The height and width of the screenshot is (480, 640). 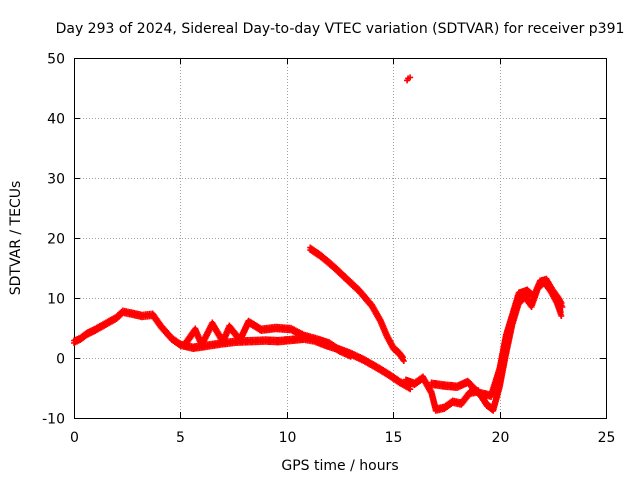 I want to click on x-tick-label: 10, so click(x=288, y=438).